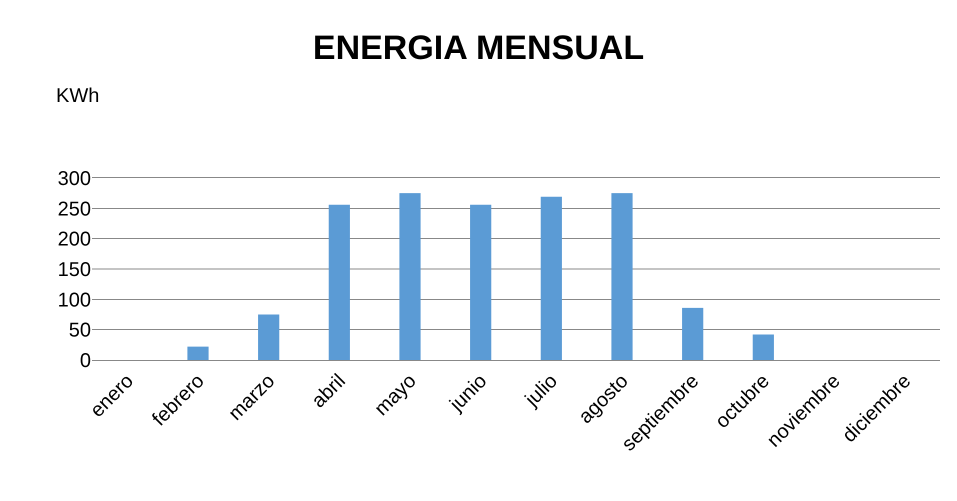 This screenshot has height=501, width=957. I want to click on chart-title: ENERGIA MENSUAL, so click(478, 47).